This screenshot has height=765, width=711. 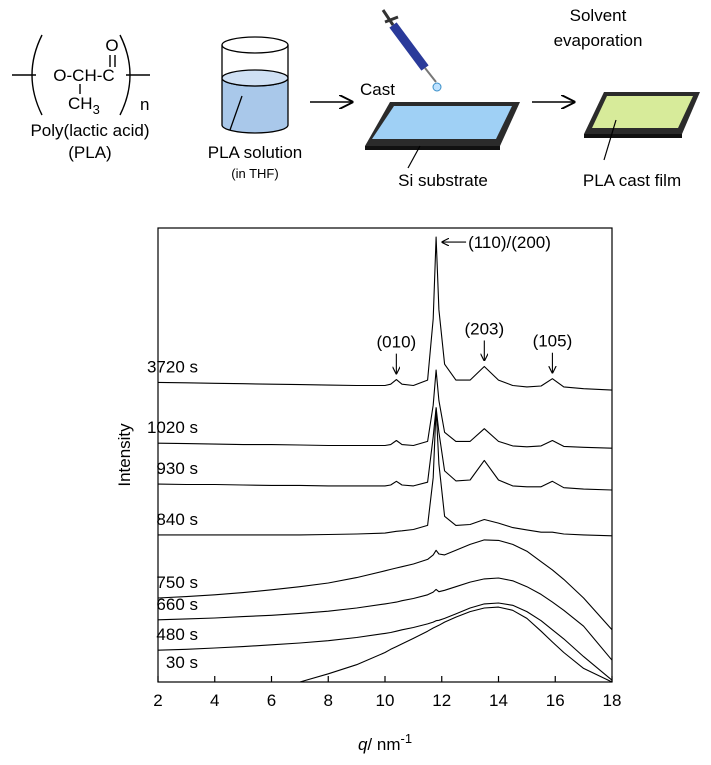 I want to click on annotation: (010), so click(x=397, y=342).